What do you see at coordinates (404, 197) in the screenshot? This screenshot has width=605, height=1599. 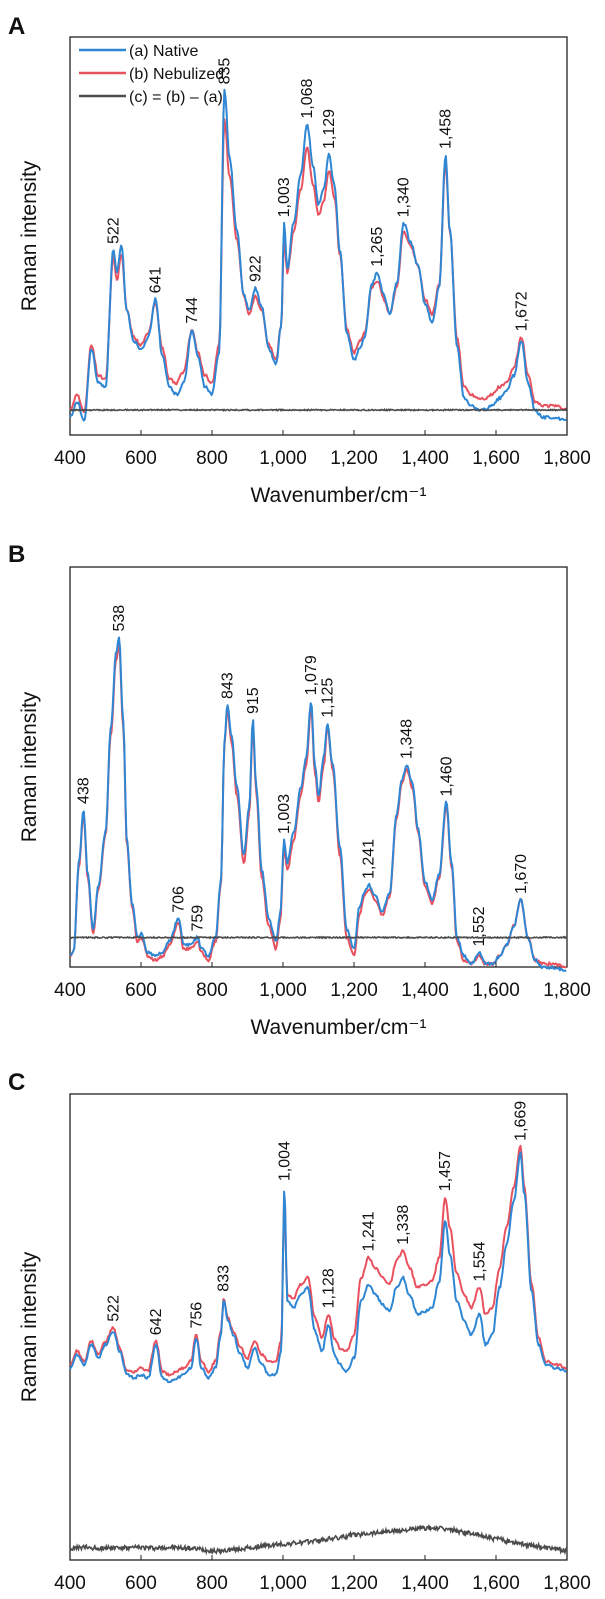 I see `peak-label: 1,340` at bounding box center [404, 197].